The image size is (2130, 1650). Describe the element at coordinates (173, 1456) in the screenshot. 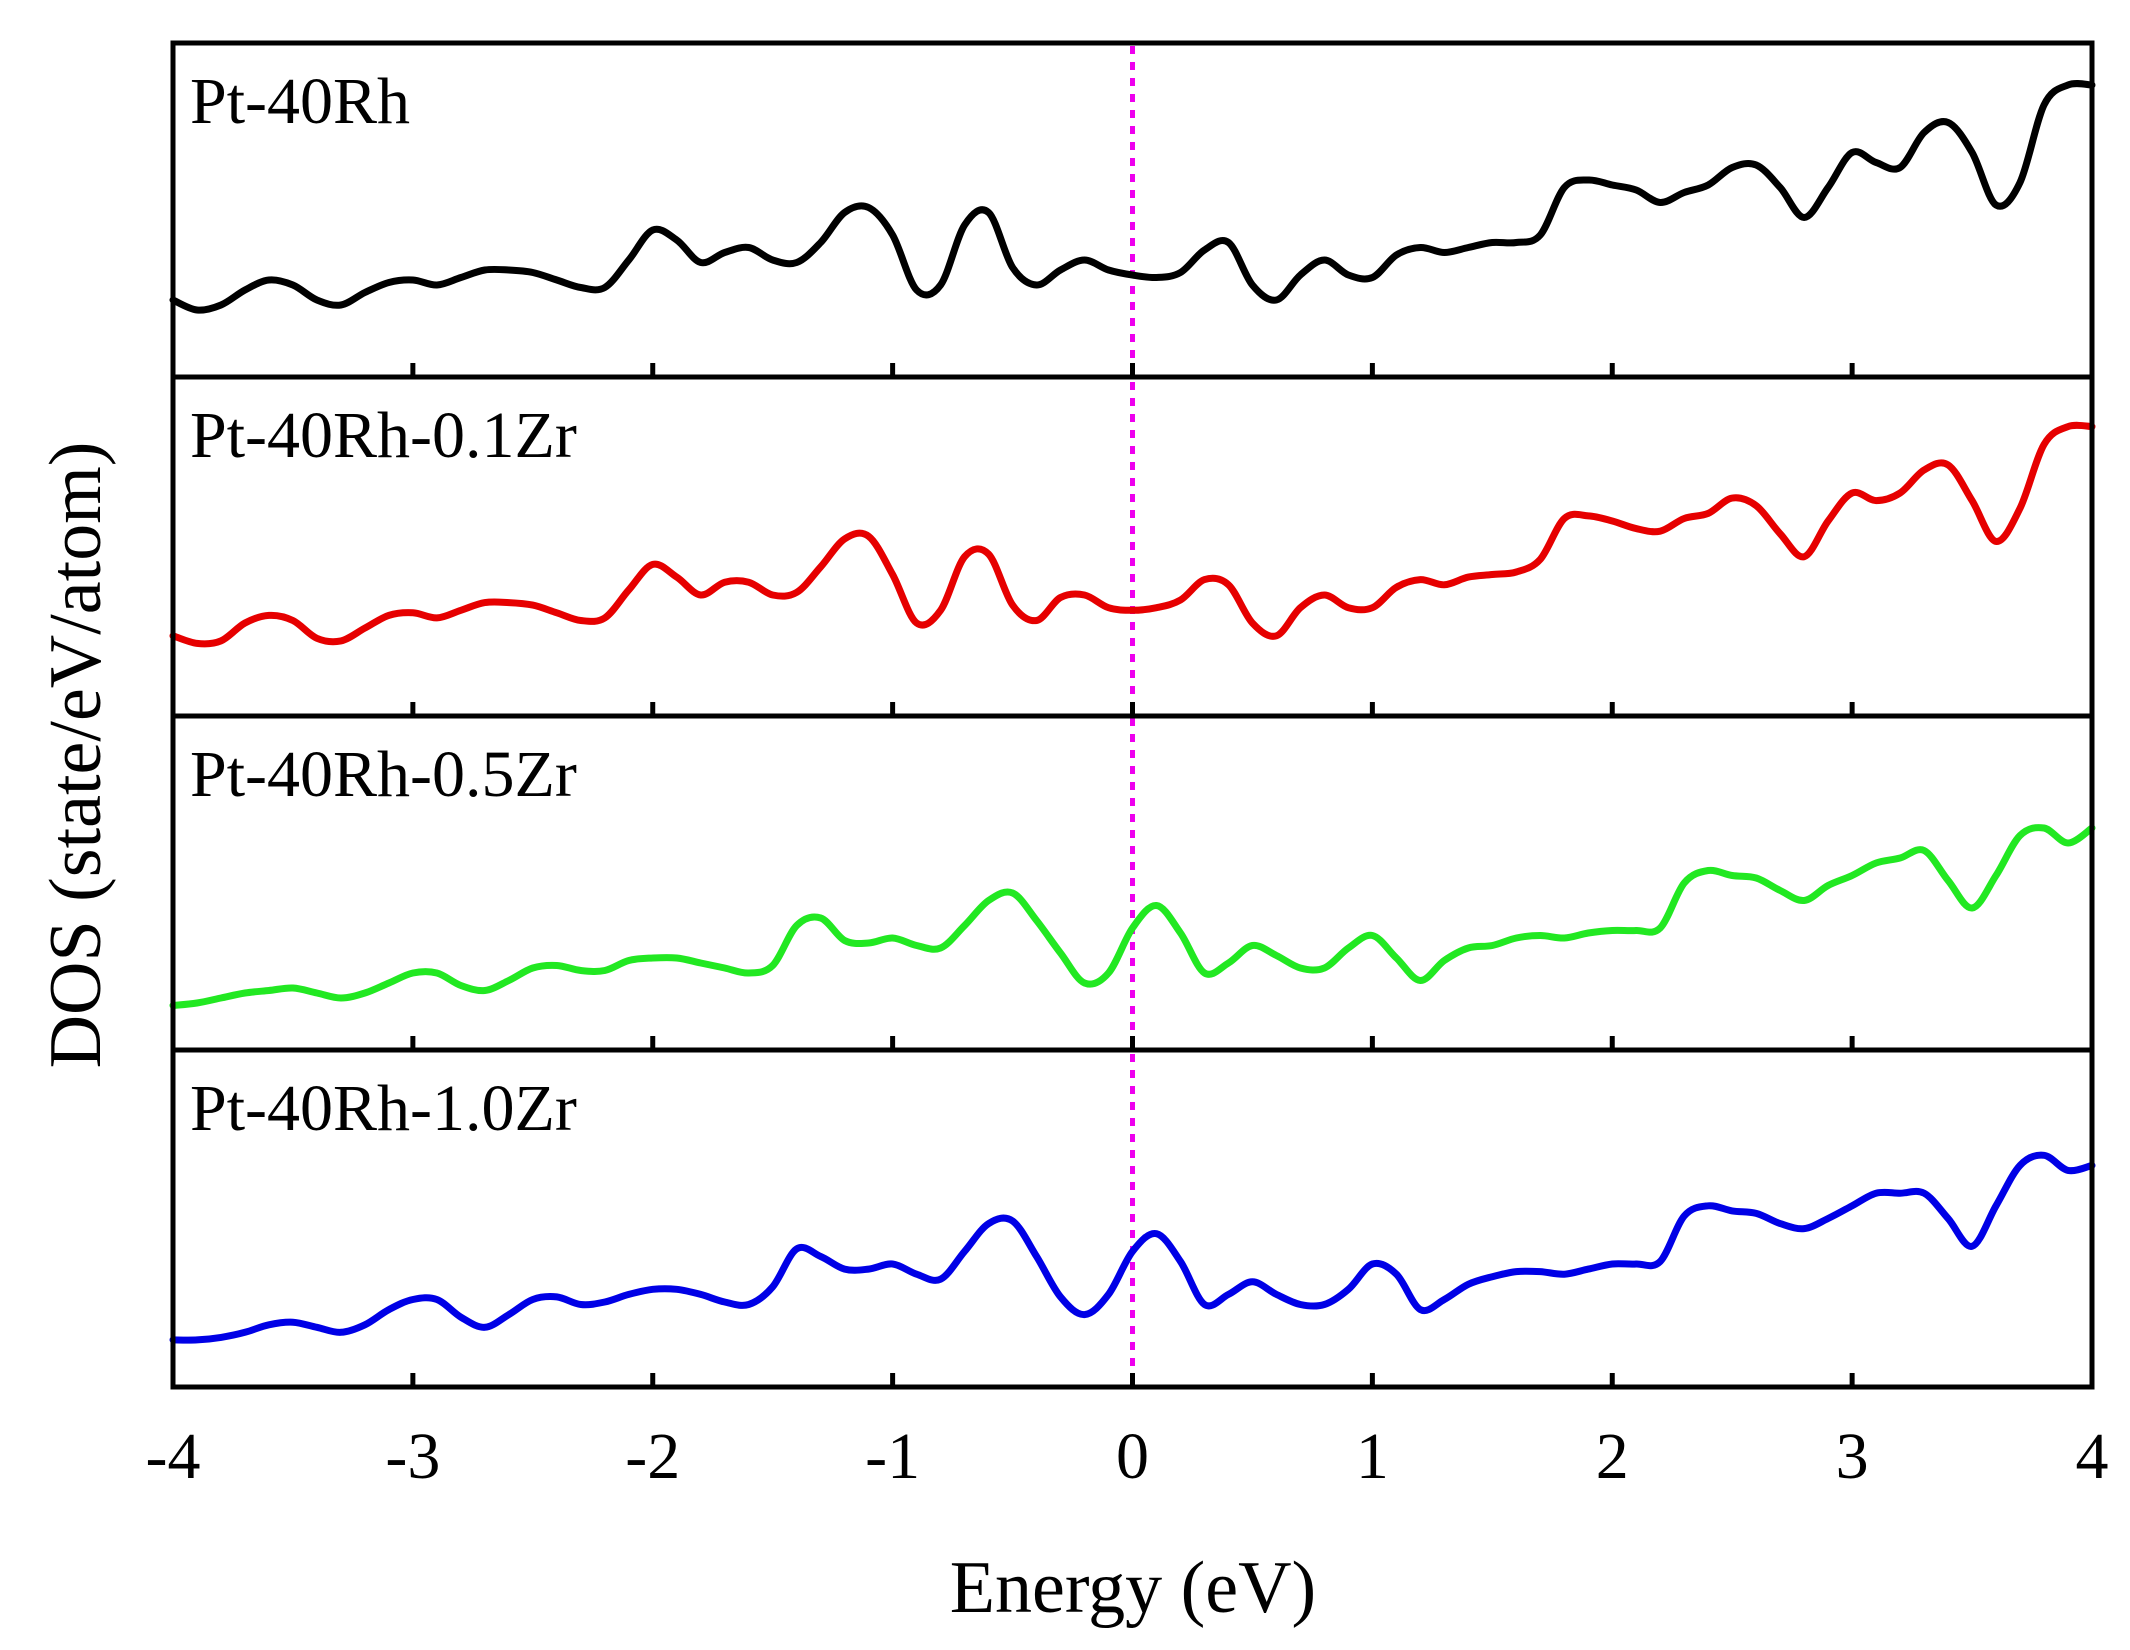

I see `x-tick-label-1: -4` at that location.